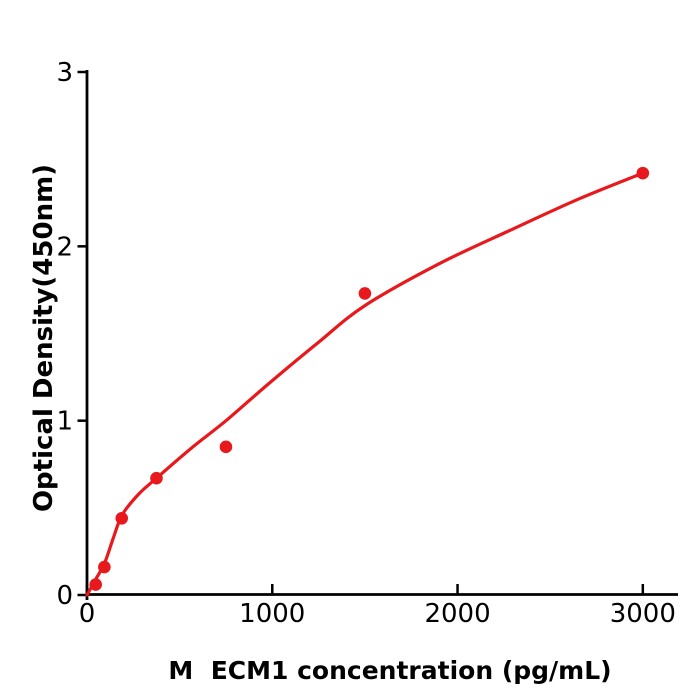 The width and height of the screenshot is (700, 700). Describe the element at coordinates (64, 596) in the screenshot. I see `y-tick-label: 0` at that location.